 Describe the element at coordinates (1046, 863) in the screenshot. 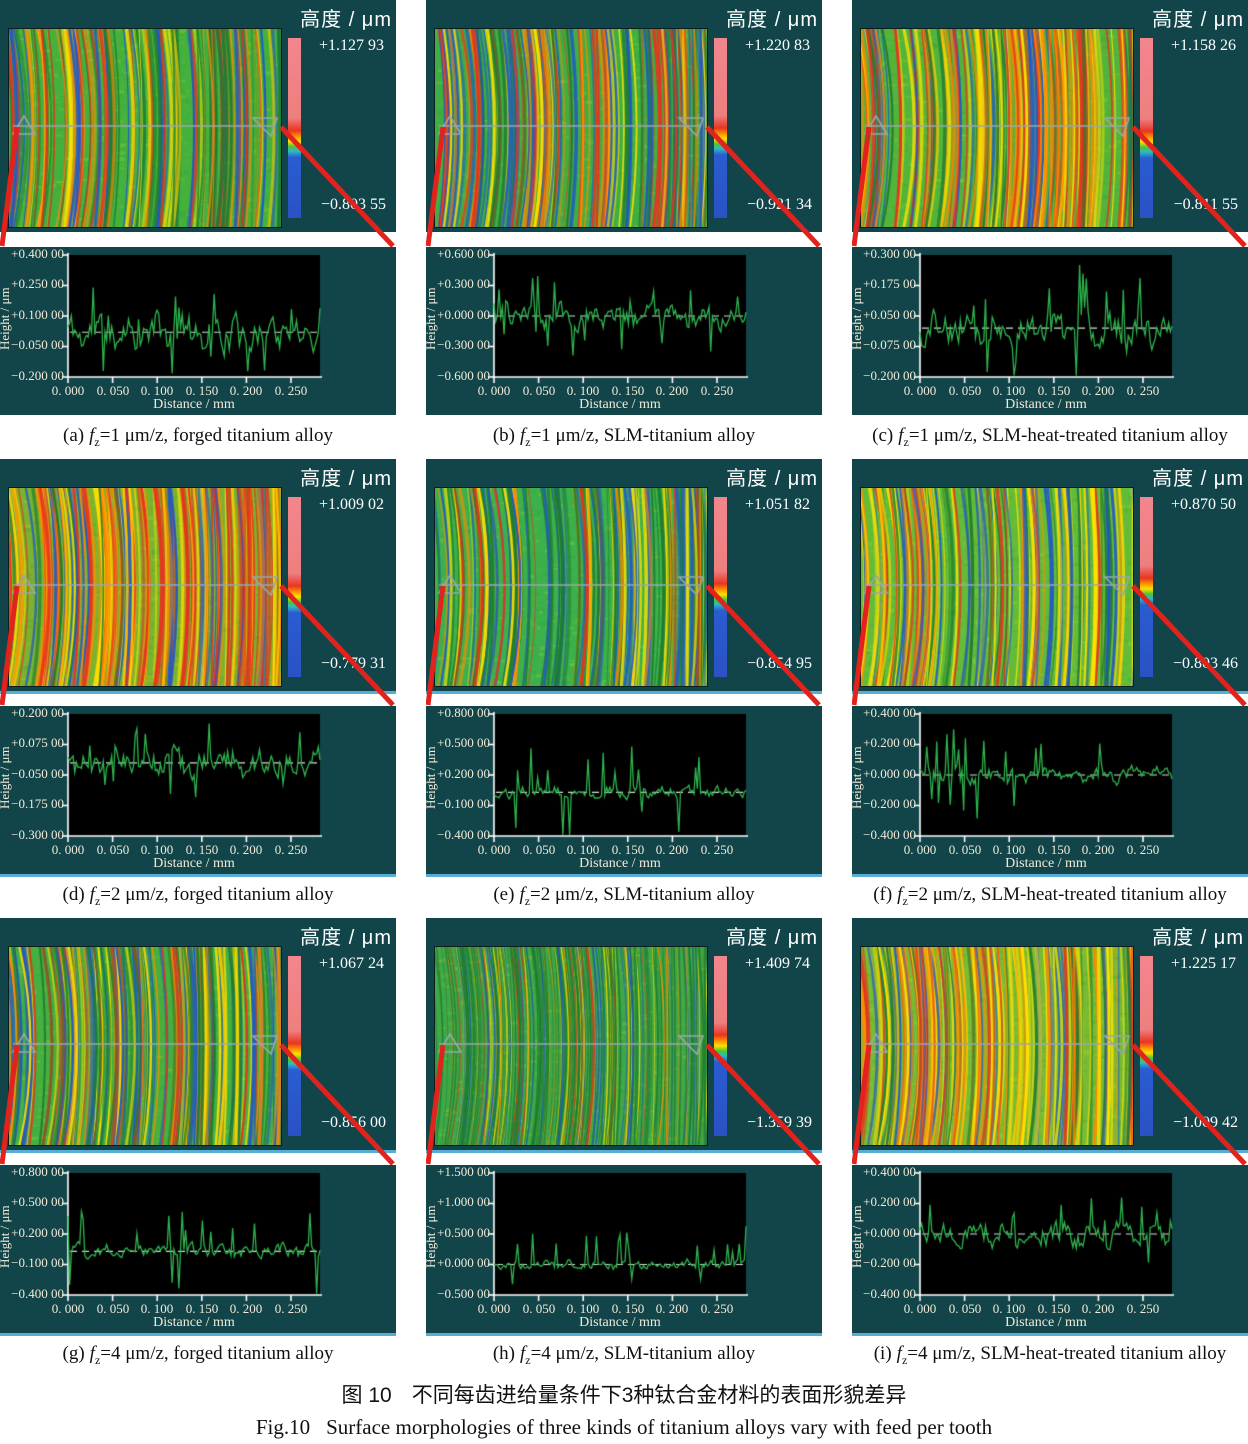

I see `x-axis-title: Distance / mm` at that location.